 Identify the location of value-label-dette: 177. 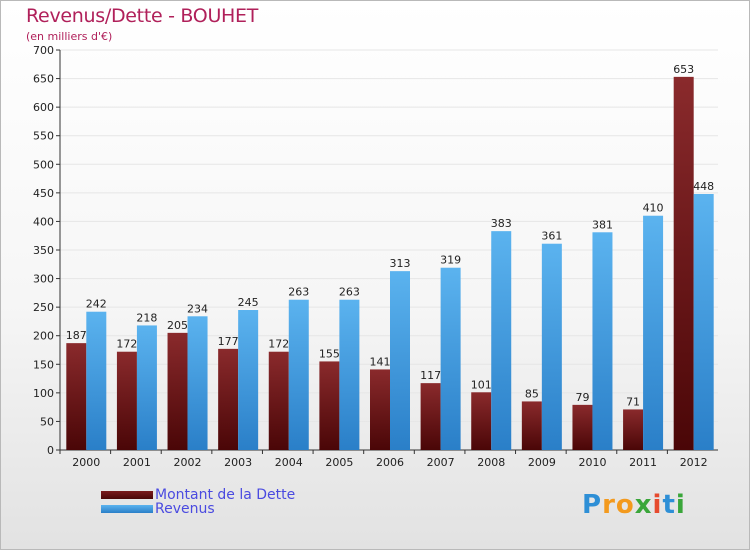
(228, 341).